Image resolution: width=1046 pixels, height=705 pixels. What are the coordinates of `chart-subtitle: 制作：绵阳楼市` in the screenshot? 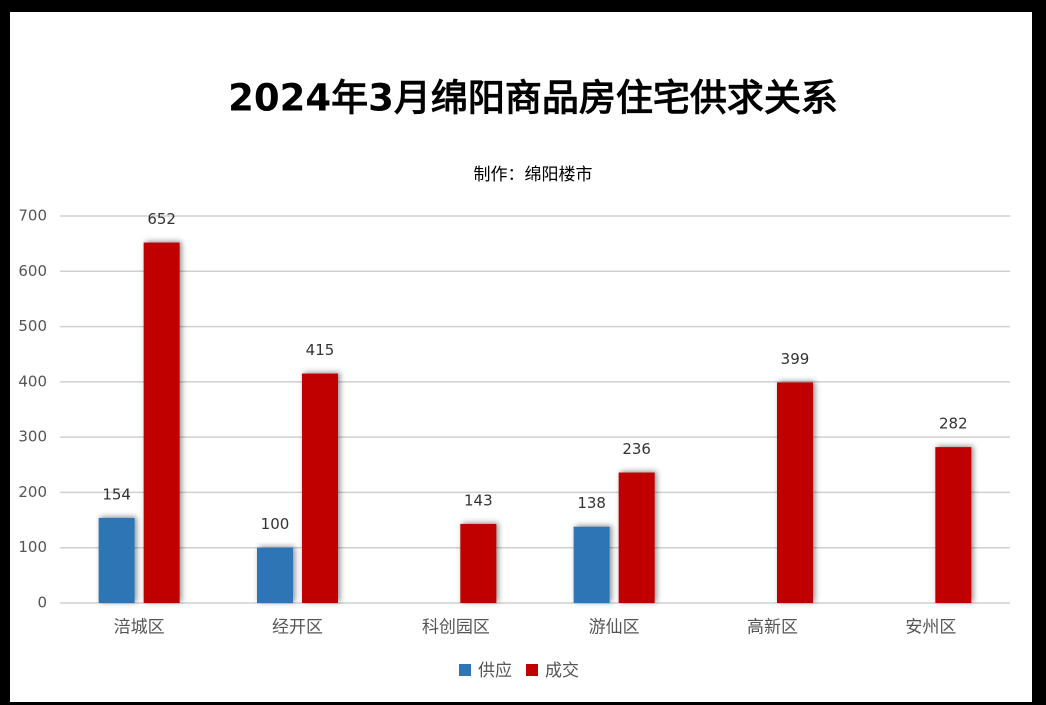 It's located at (533, 175).